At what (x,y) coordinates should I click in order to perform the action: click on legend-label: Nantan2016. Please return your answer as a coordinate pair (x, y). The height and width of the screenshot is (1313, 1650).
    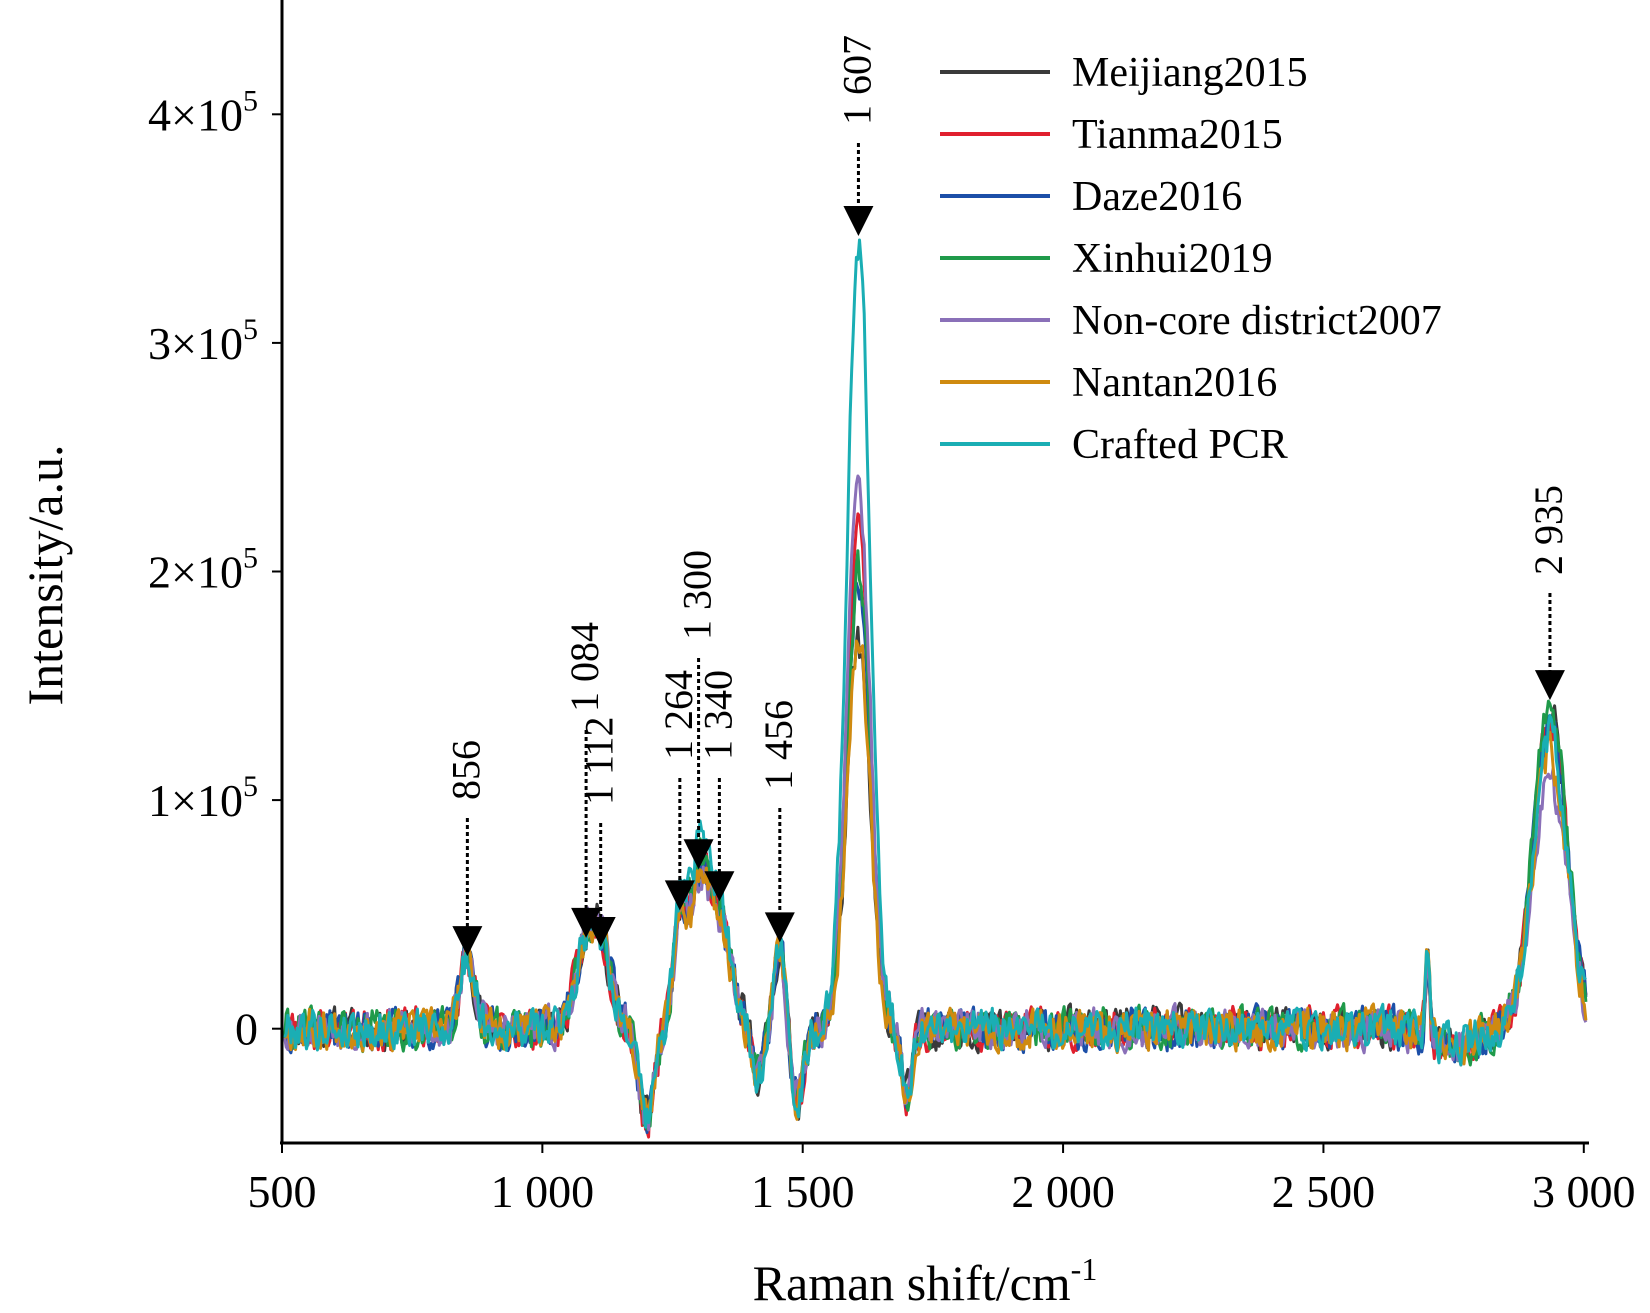
    Looking at the image, I should click on (1174, 383).